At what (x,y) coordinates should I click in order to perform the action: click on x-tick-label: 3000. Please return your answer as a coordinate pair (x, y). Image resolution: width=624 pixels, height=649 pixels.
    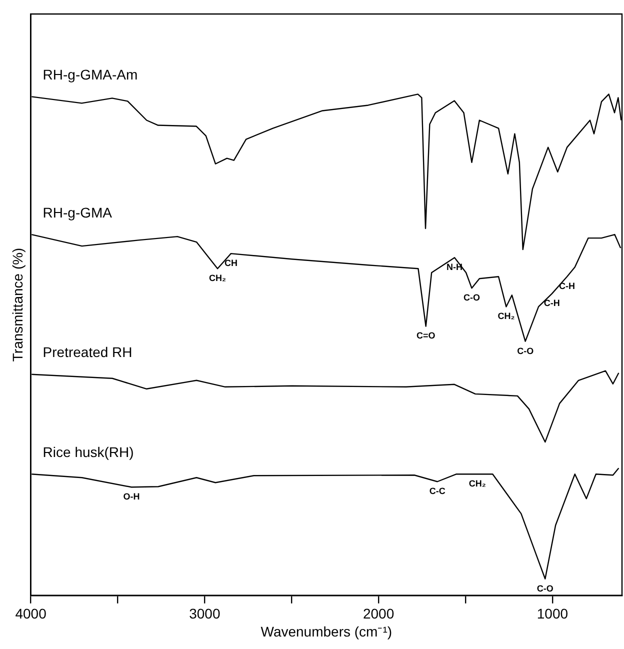
    Looking at the image, I should click on (204, 614).